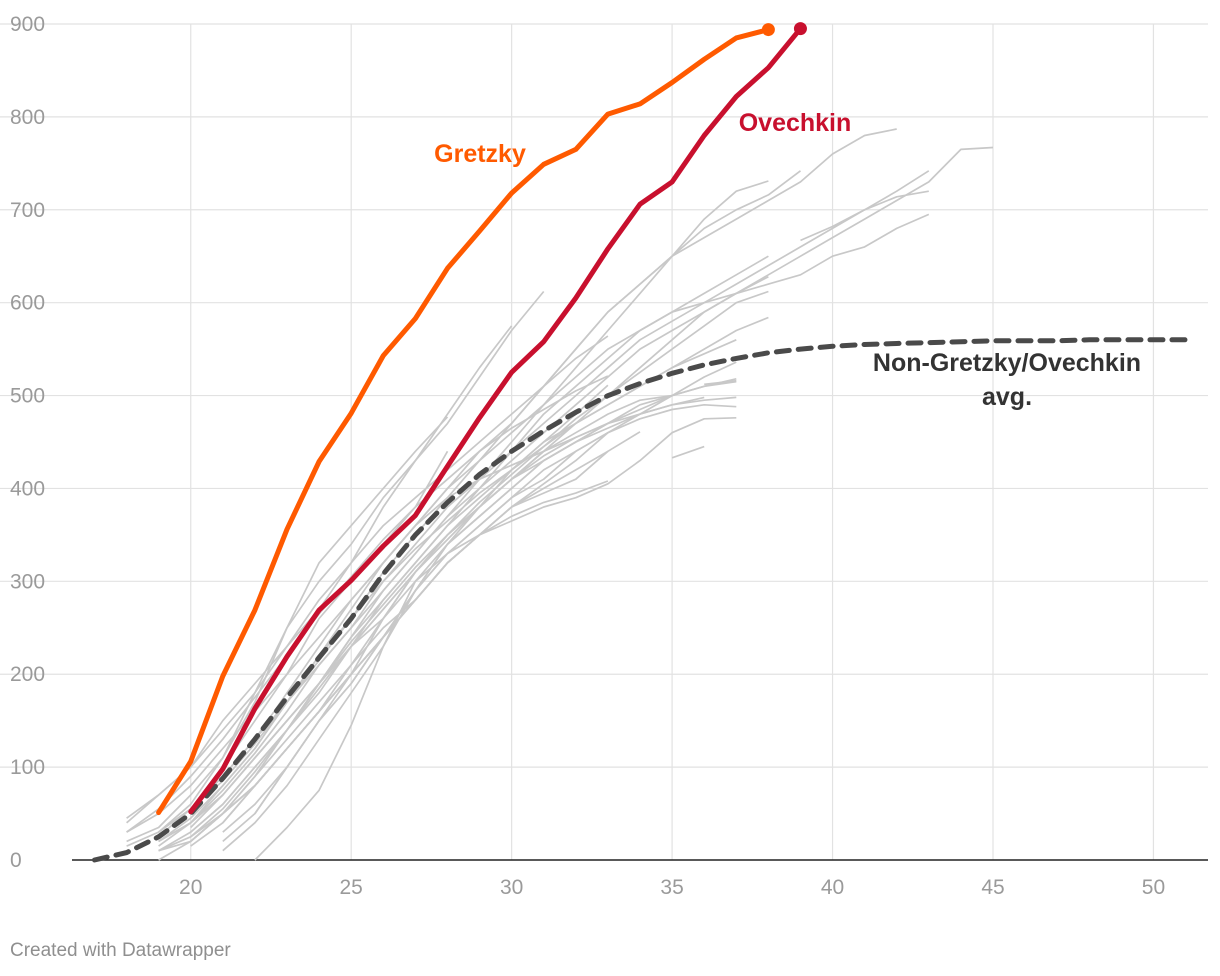 This screenshot has height=976, width=1220. What do you see at coordinates (1153, 887) in the screenshot?
I see `x-tick-label: 50` at bounding box center [1153, 887].